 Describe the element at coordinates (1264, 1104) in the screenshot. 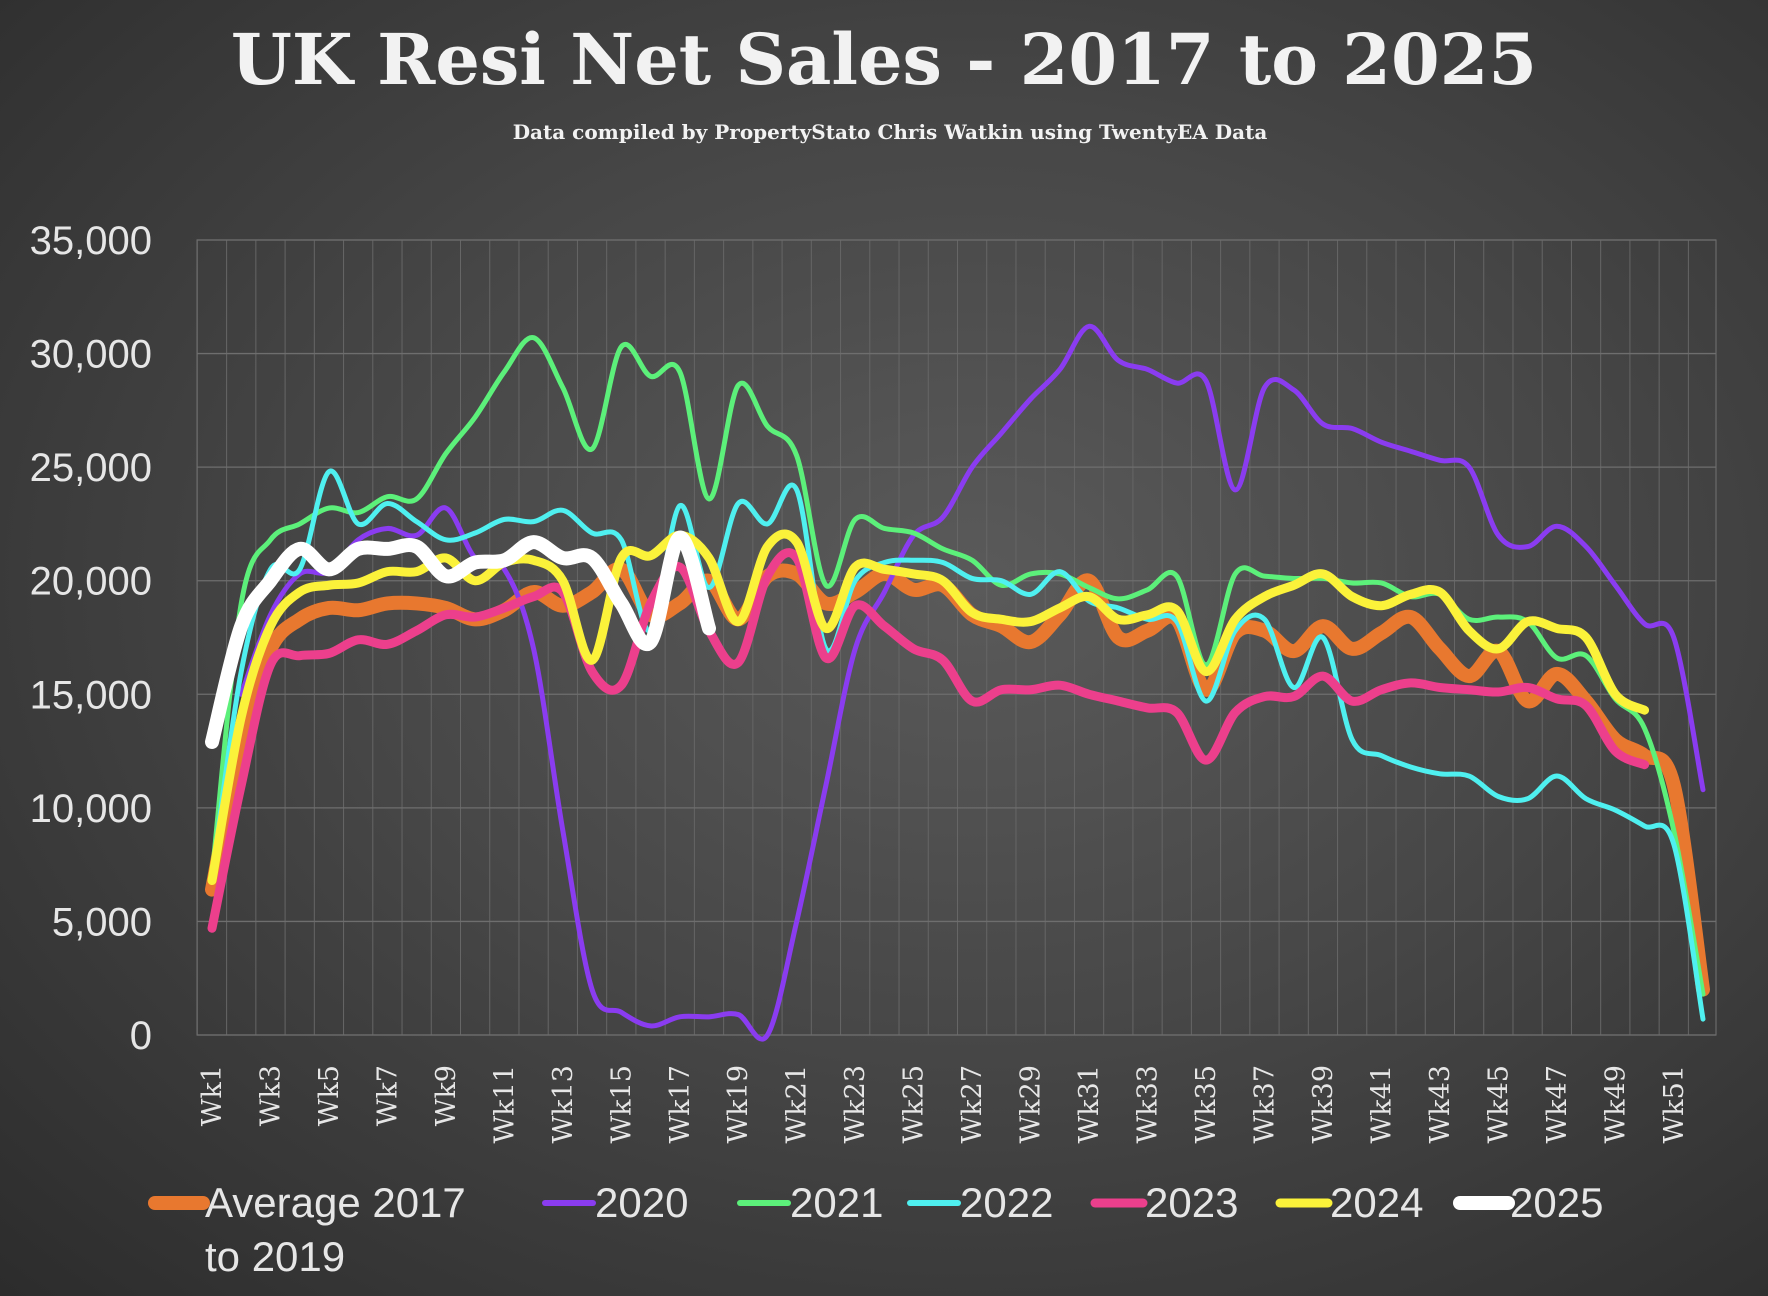

I see `x-tick-label: Wk37` at that location.